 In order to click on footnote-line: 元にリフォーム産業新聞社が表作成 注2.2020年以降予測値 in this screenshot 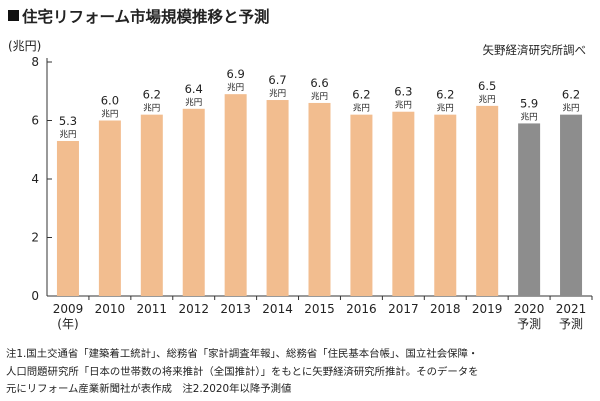, I will do `click(149, 389)`.